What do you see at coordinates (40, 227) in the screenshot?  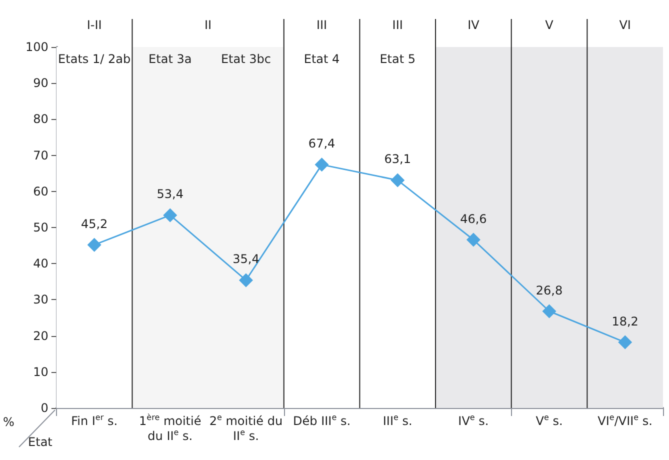 I see `y-tick-label: 50` at bounding box center [40, 227].